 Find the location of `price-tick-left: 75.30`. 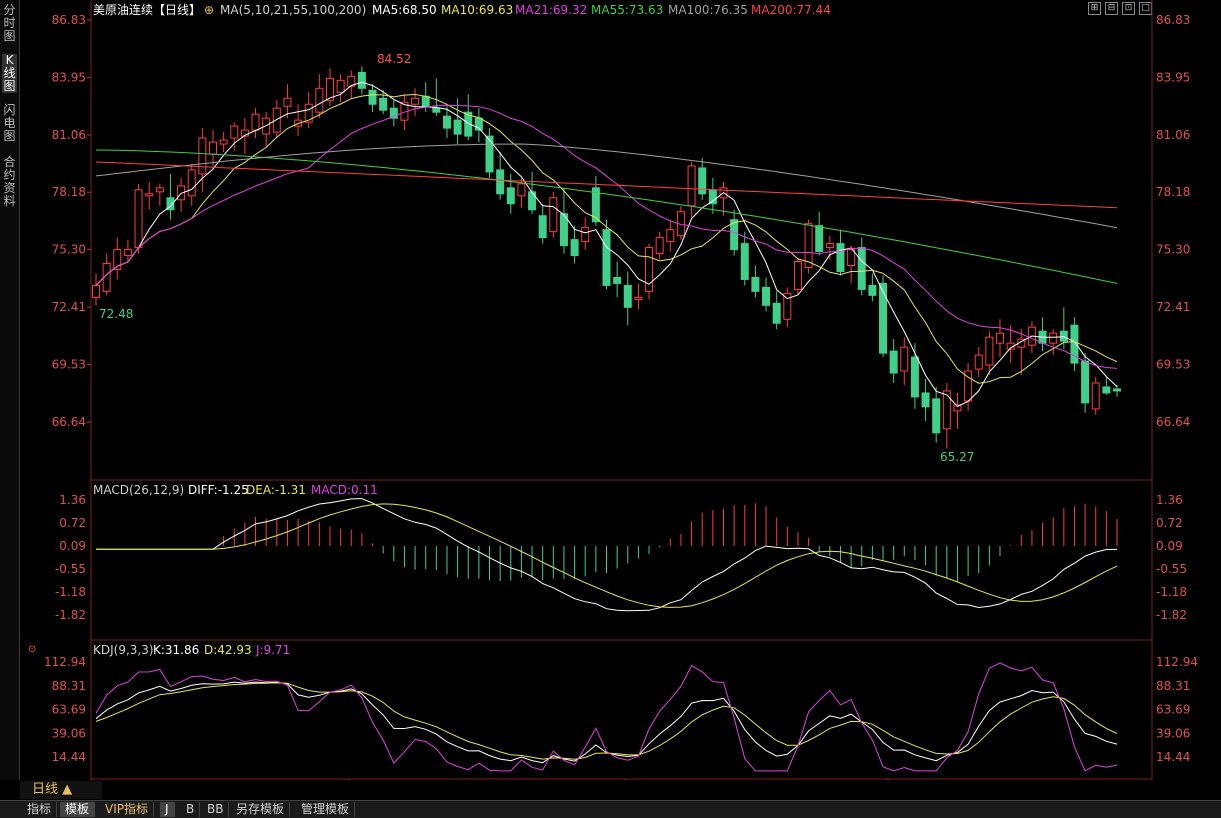

price-tick-left: 75.30 is located at coordinates (69, 250).